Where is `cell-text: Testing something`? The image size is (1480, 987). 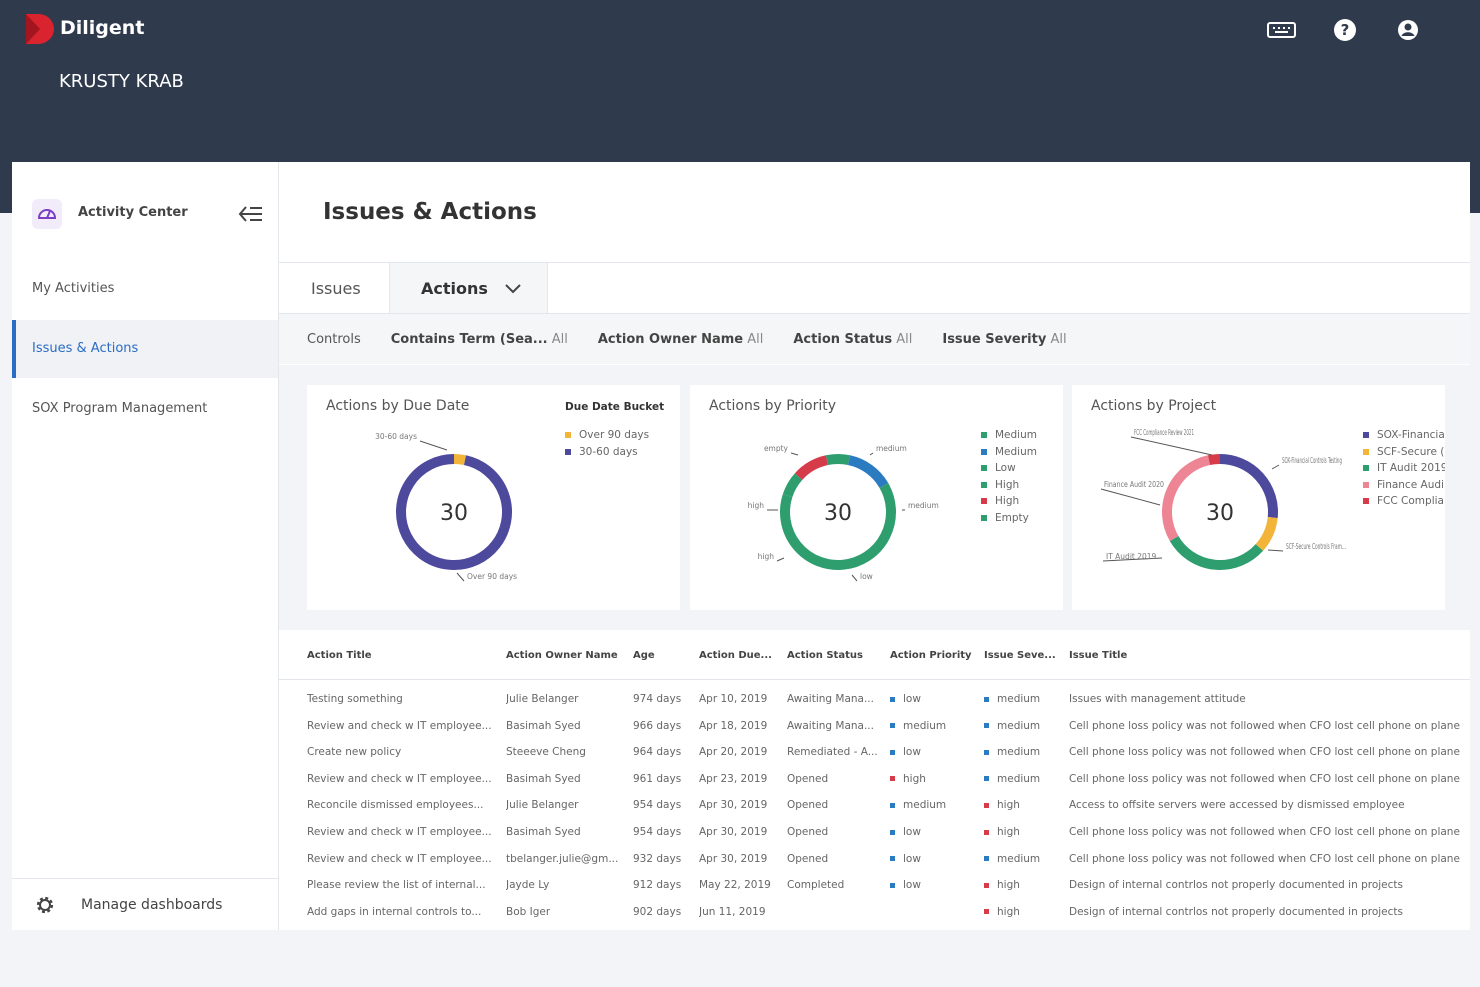 cell-text: Testing something is located at coordinates (355, 699).